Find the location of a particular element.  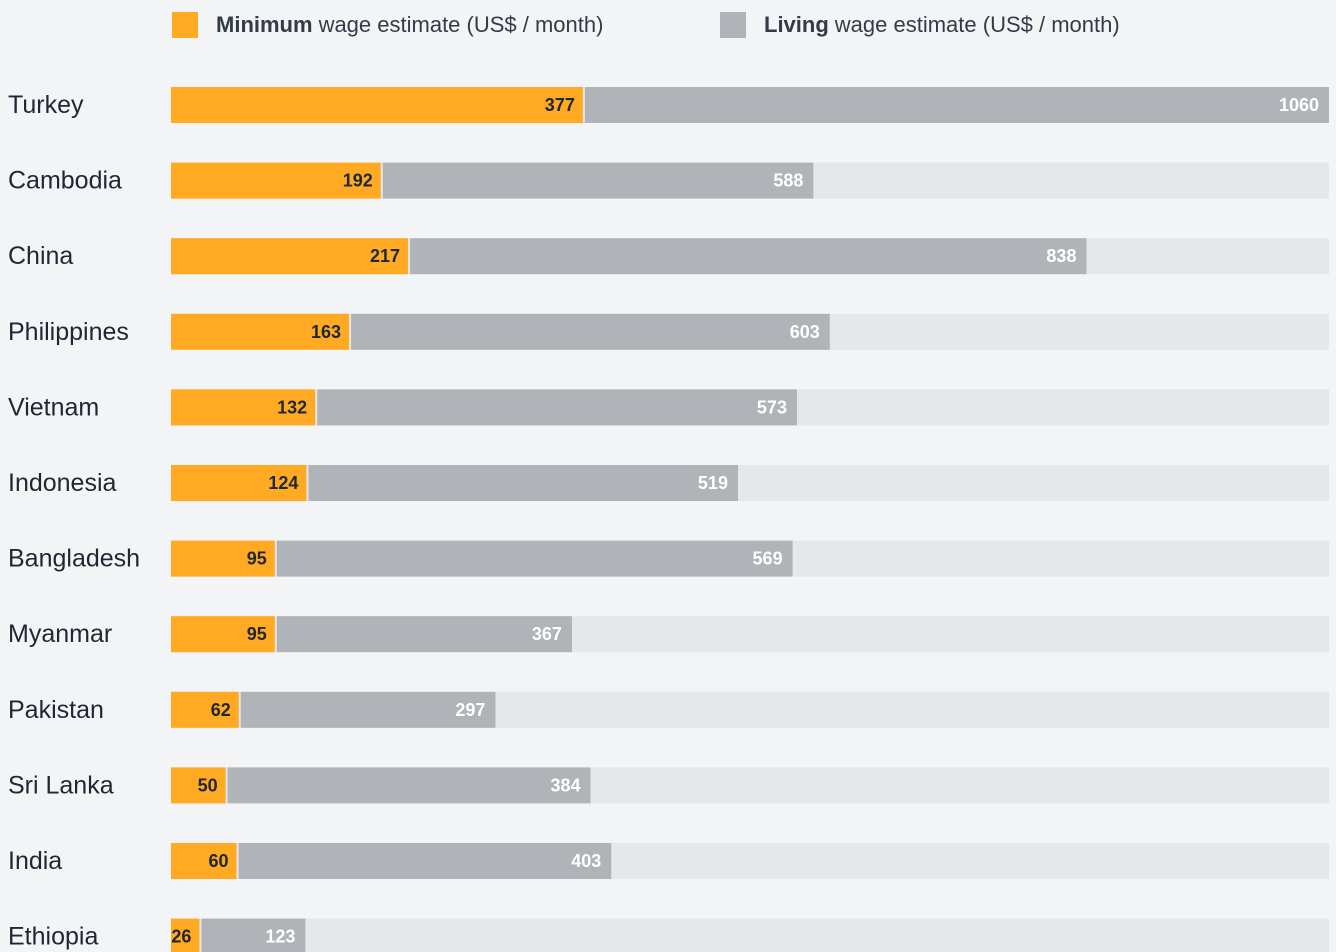

legend-item-living: Living wage estimate (US$ / month) is located at coordinates (920, 25).